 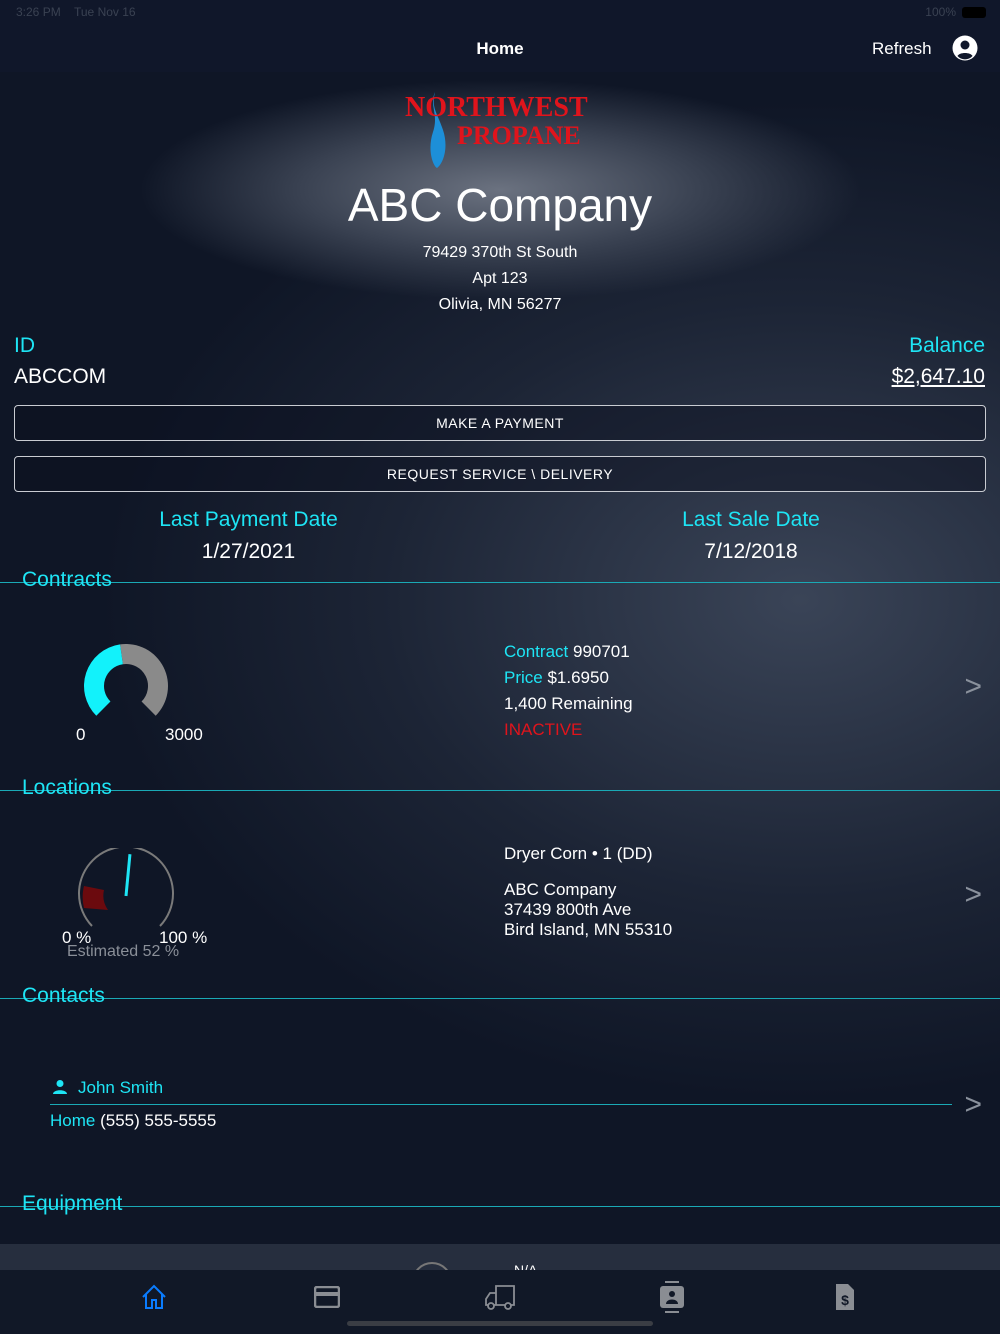 What do you see at coordinates (60, 1087) in the screenshot?
I see `person-icon` at bounding box center [60, 1087].